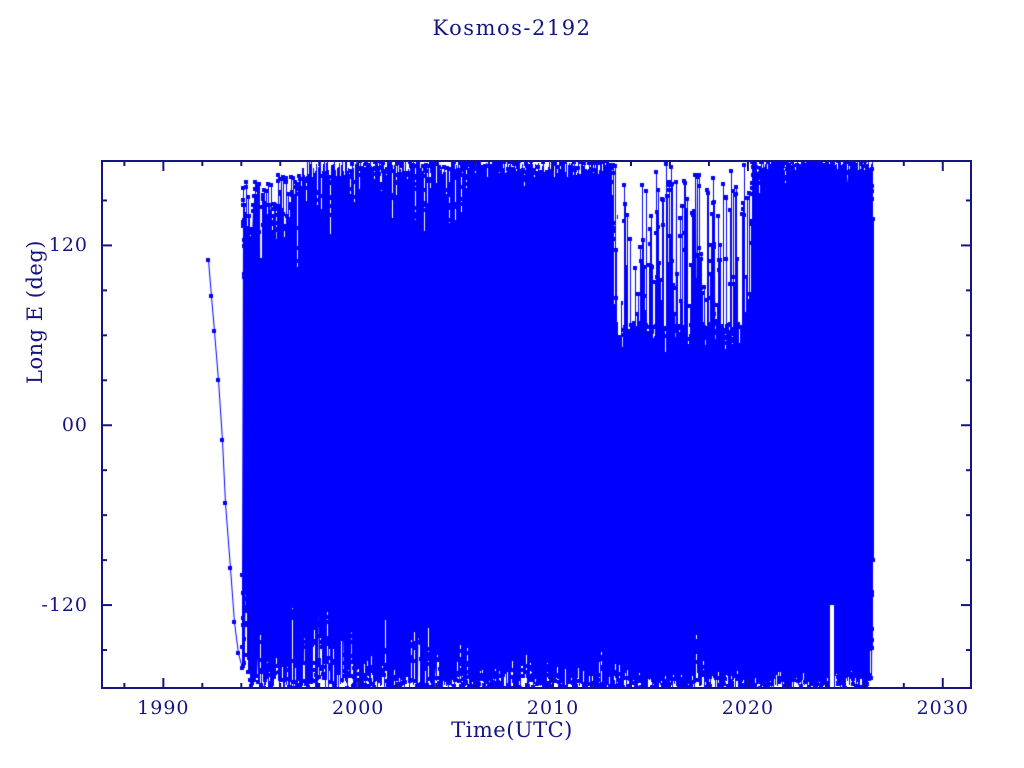 The width and height of the screenshot is (1024, 768). Describe the element at coordinates (748, 708) in the screenshot. I see `x-tick-label: 2020` at that location.